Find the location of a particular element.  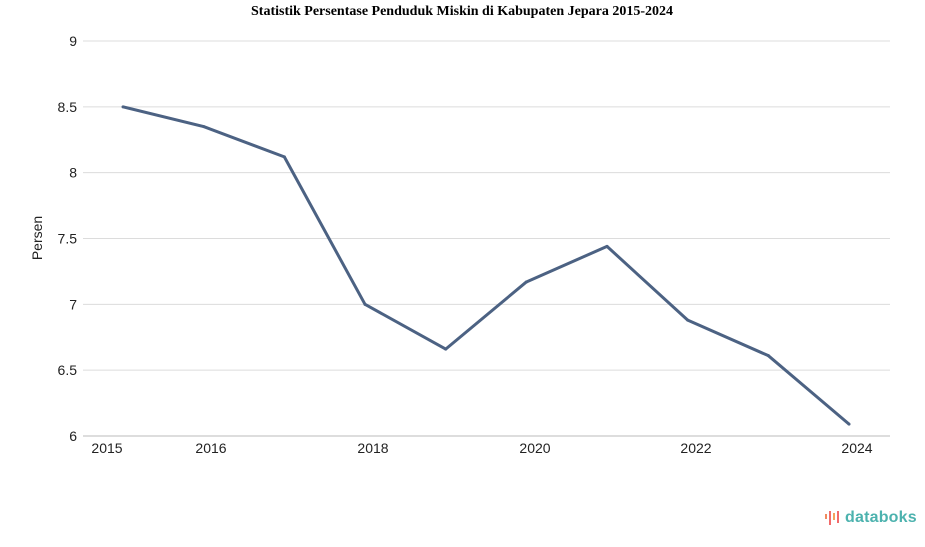

x-tick-label: 2015 is located at coordinates (106, 448).